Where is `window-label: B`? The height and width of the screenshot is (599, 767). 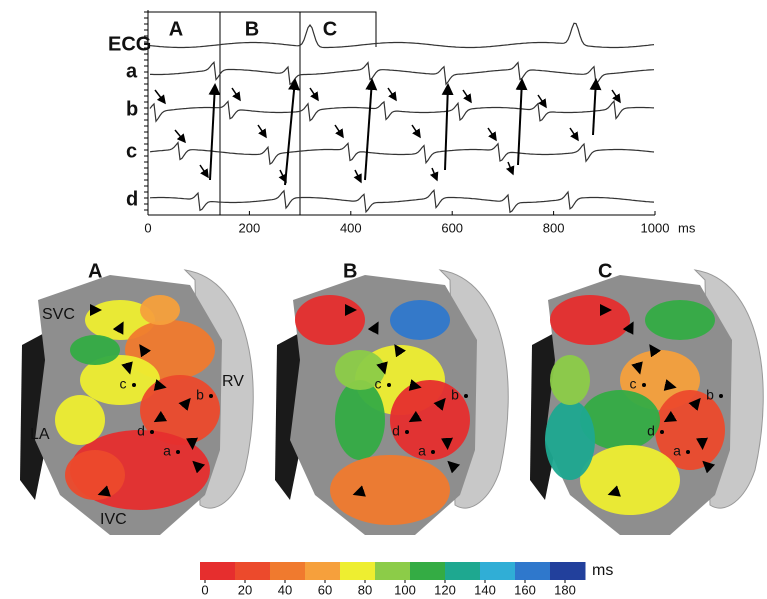
window-label: B is located at coordinates (252, 29).